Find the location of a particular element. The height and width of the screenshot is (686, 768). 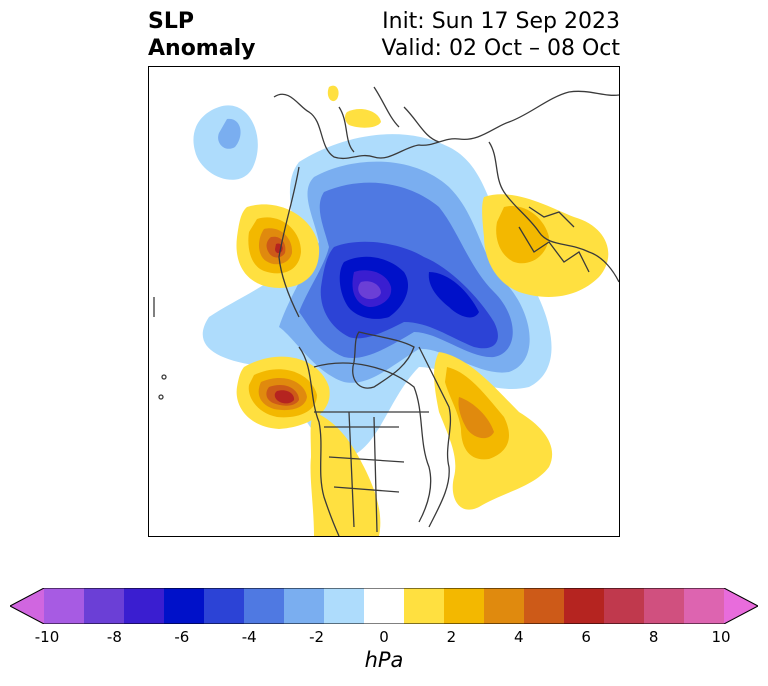

colorbar-extend-high is located at coordinates (741, 606).